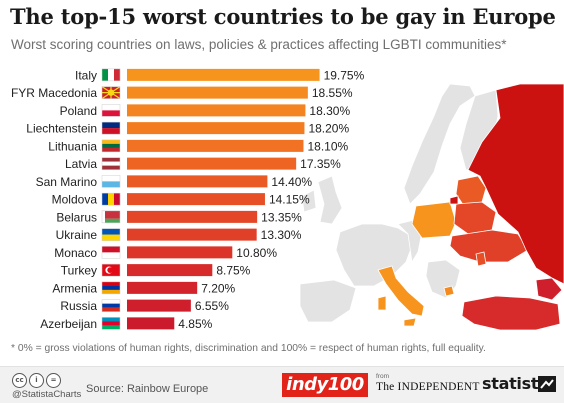 The image size is (564, 403). Describe the element at coordinates (511, 313) in the screenshot. I see `map-turkey` at that location.